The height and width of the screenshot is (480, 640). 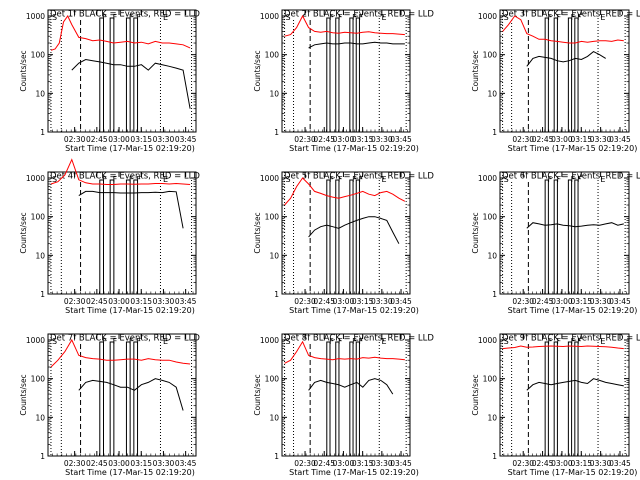 I want to click on chart-title: Det 2f BLACK = Events, RED = LLD, so click(x=359, y=15).